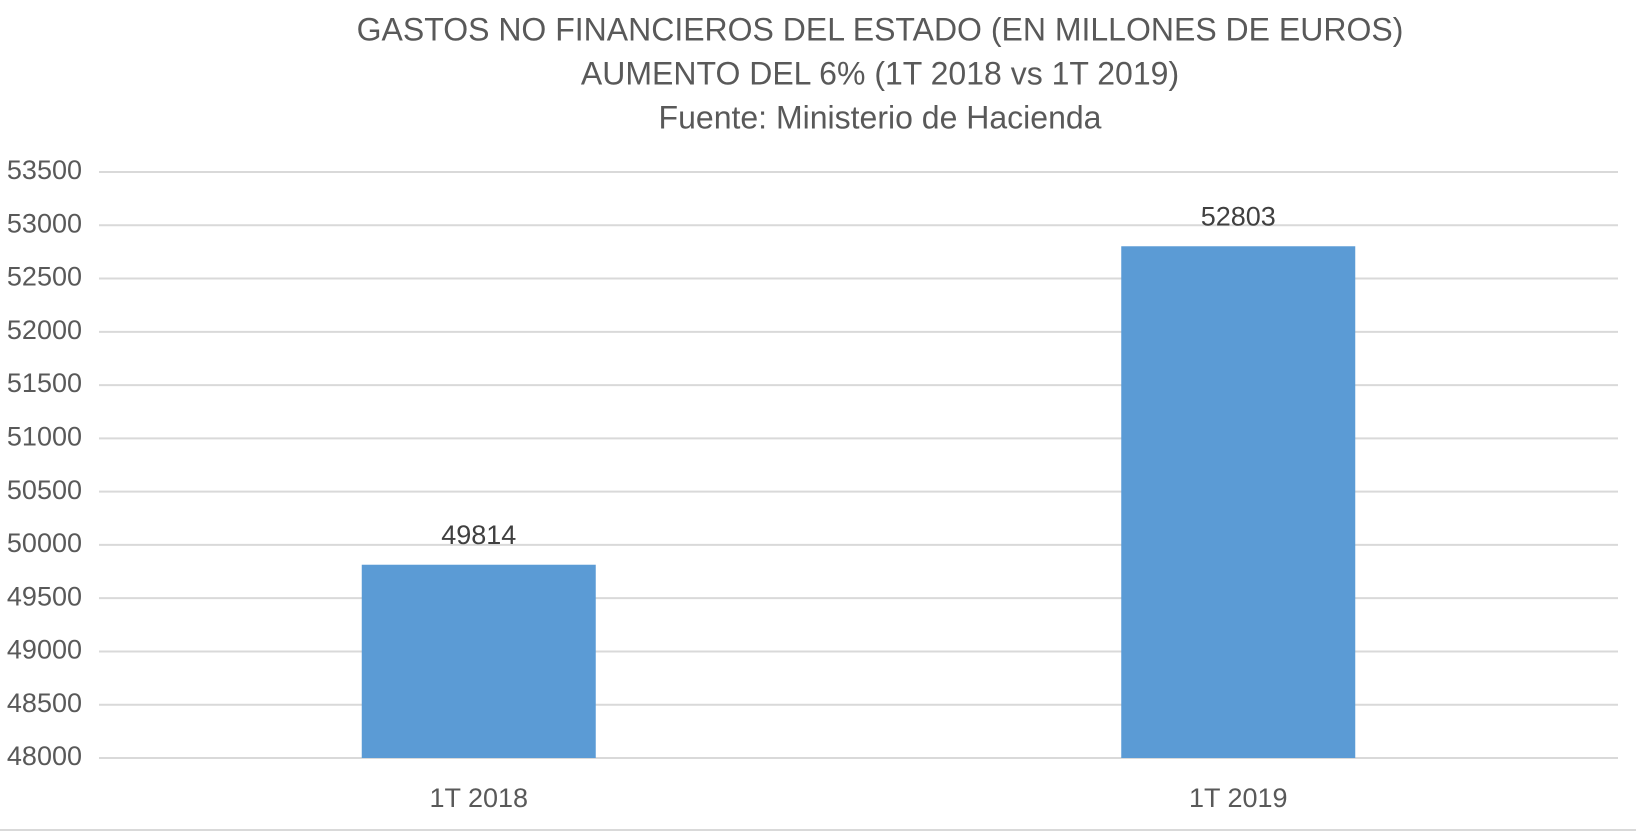 The image size is (1636, 833). I want to click on y-tick-label: 50000, so click(44, 543).